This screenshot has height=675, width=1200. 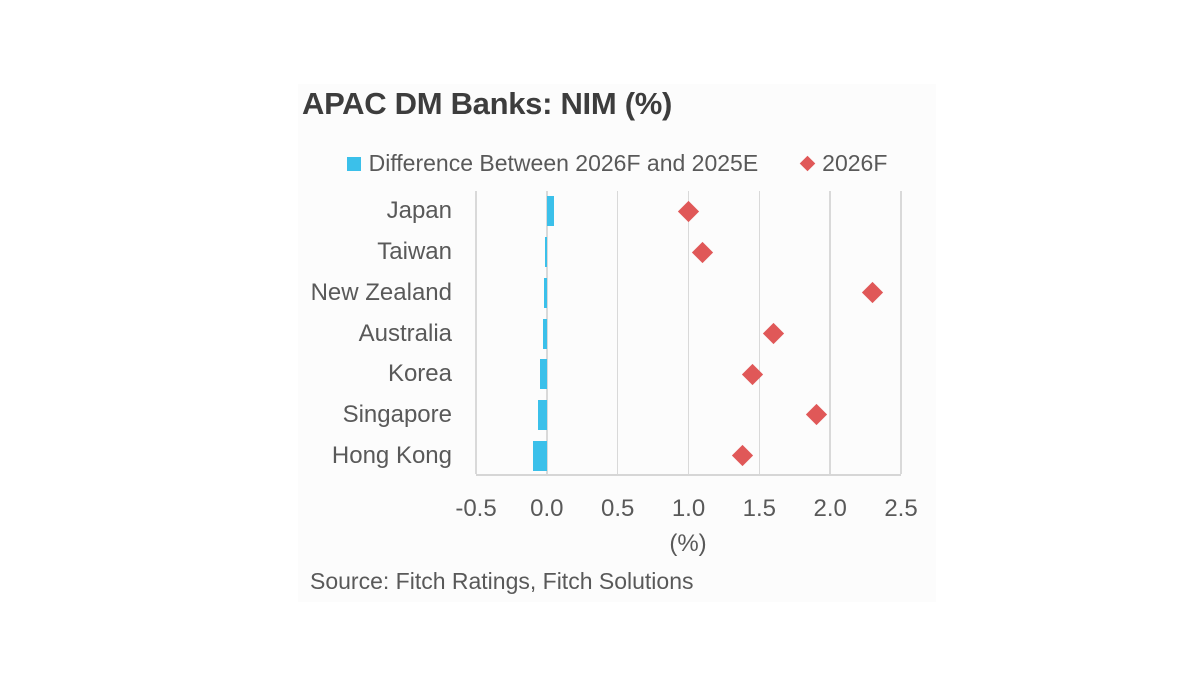 I want to click on category-label: Singapore, so click(x=397, y=414).